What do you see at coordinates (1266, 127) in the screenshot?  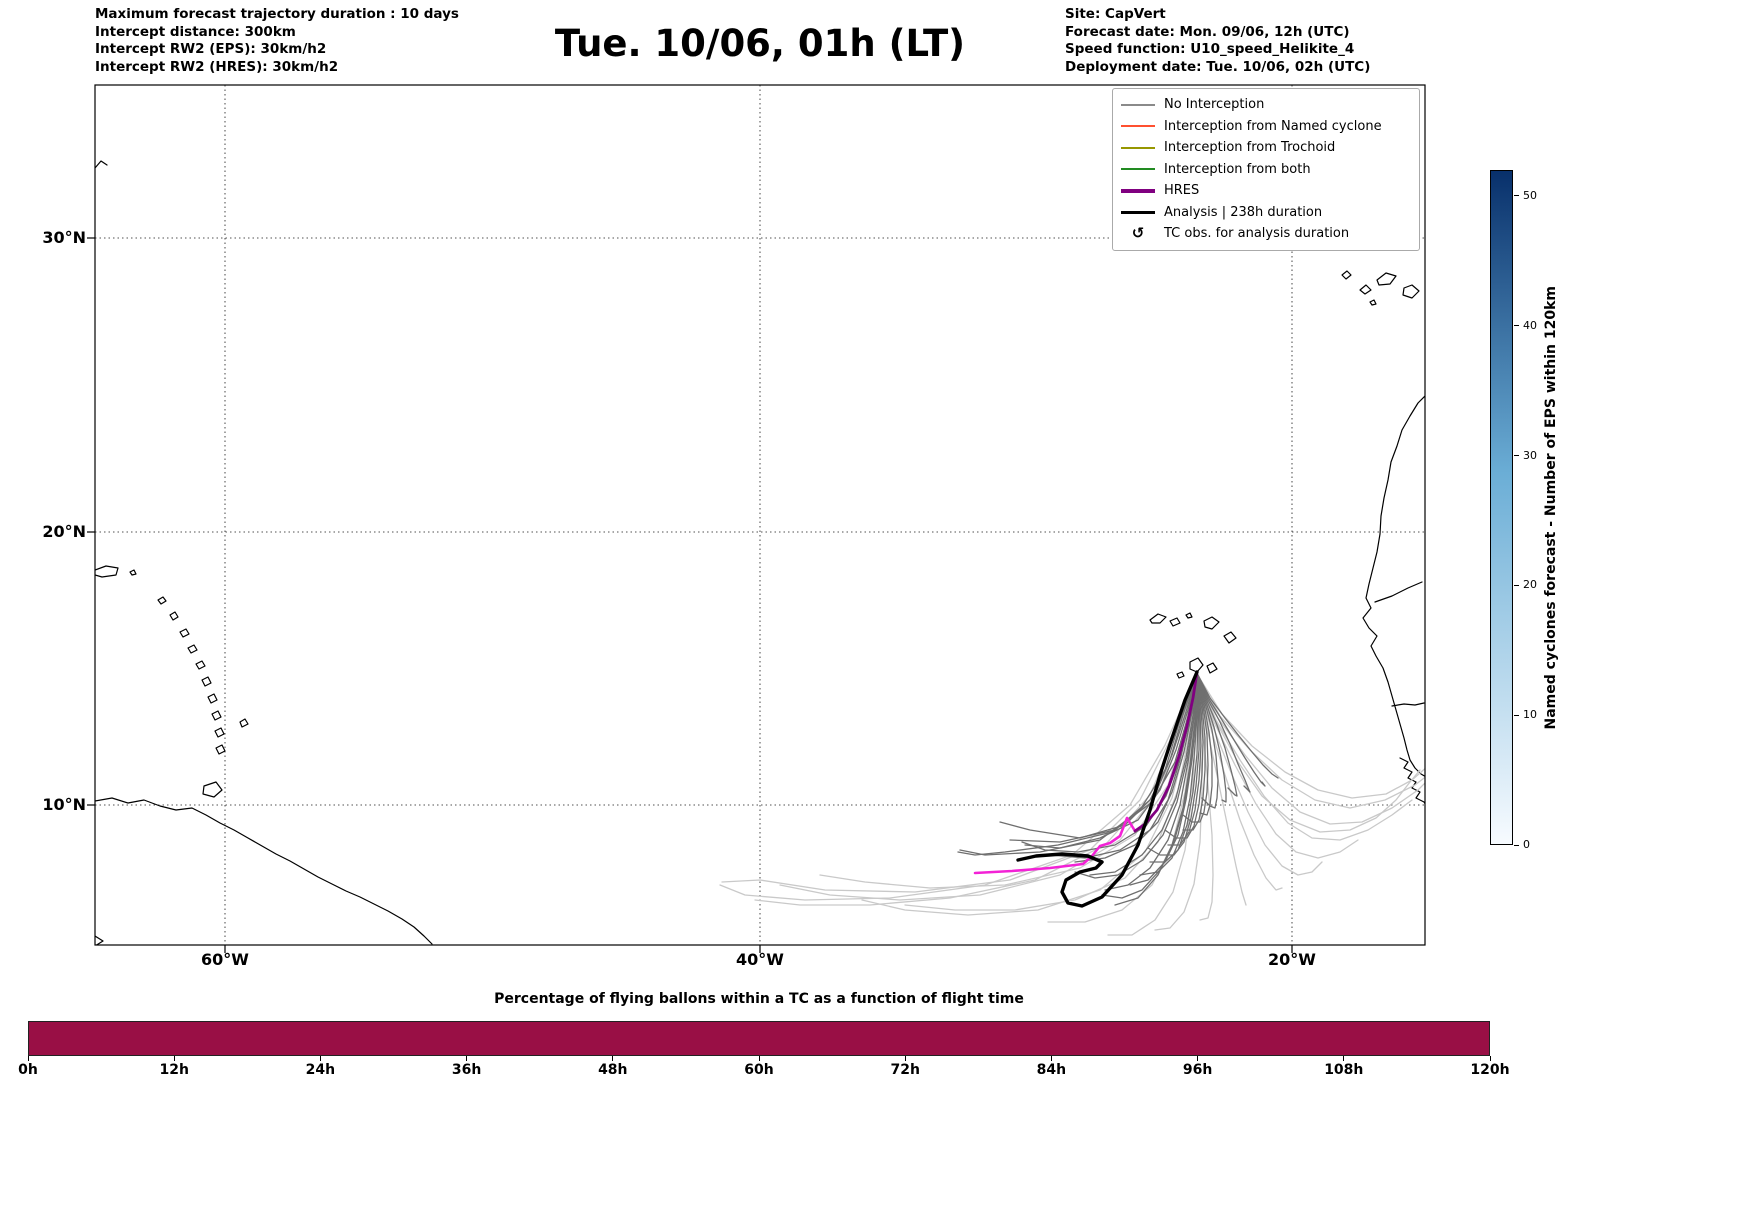 I see `legend-item-named-cyclone: Interception from Named cyclone` at bounding box center [1266, 127].